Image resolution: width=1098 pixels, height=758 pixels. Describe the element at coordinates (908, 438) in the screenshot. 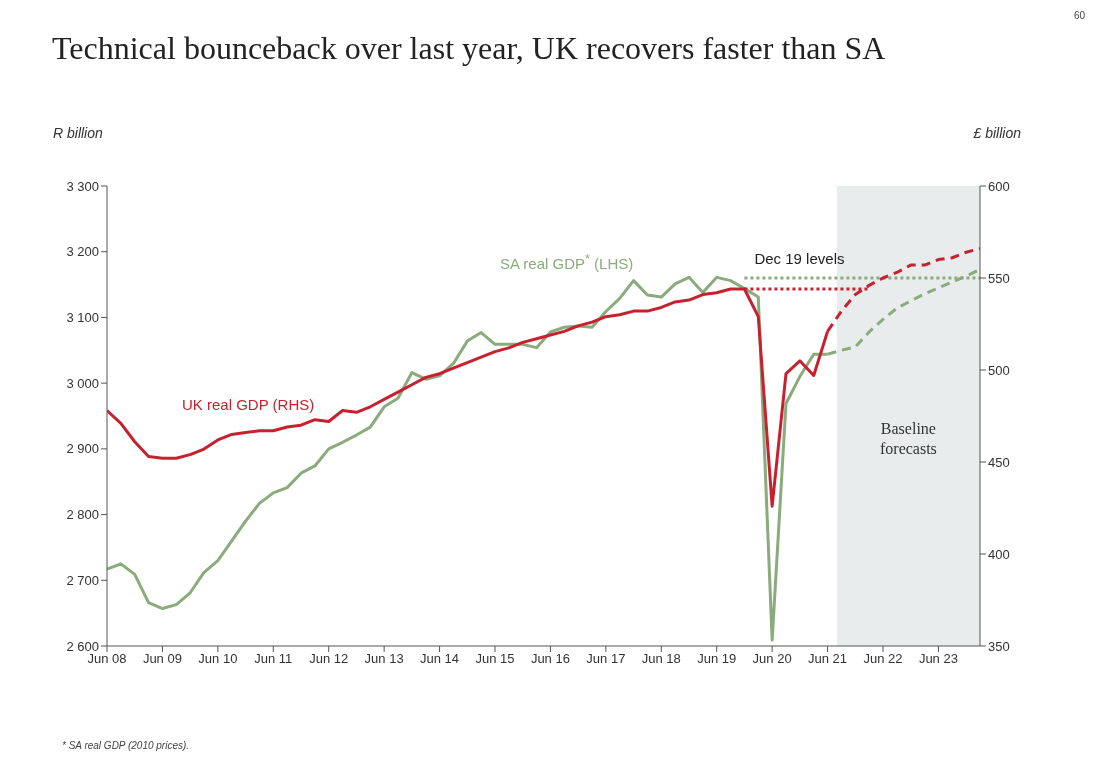

I see `band-label: Baseline forecasts` at that location.